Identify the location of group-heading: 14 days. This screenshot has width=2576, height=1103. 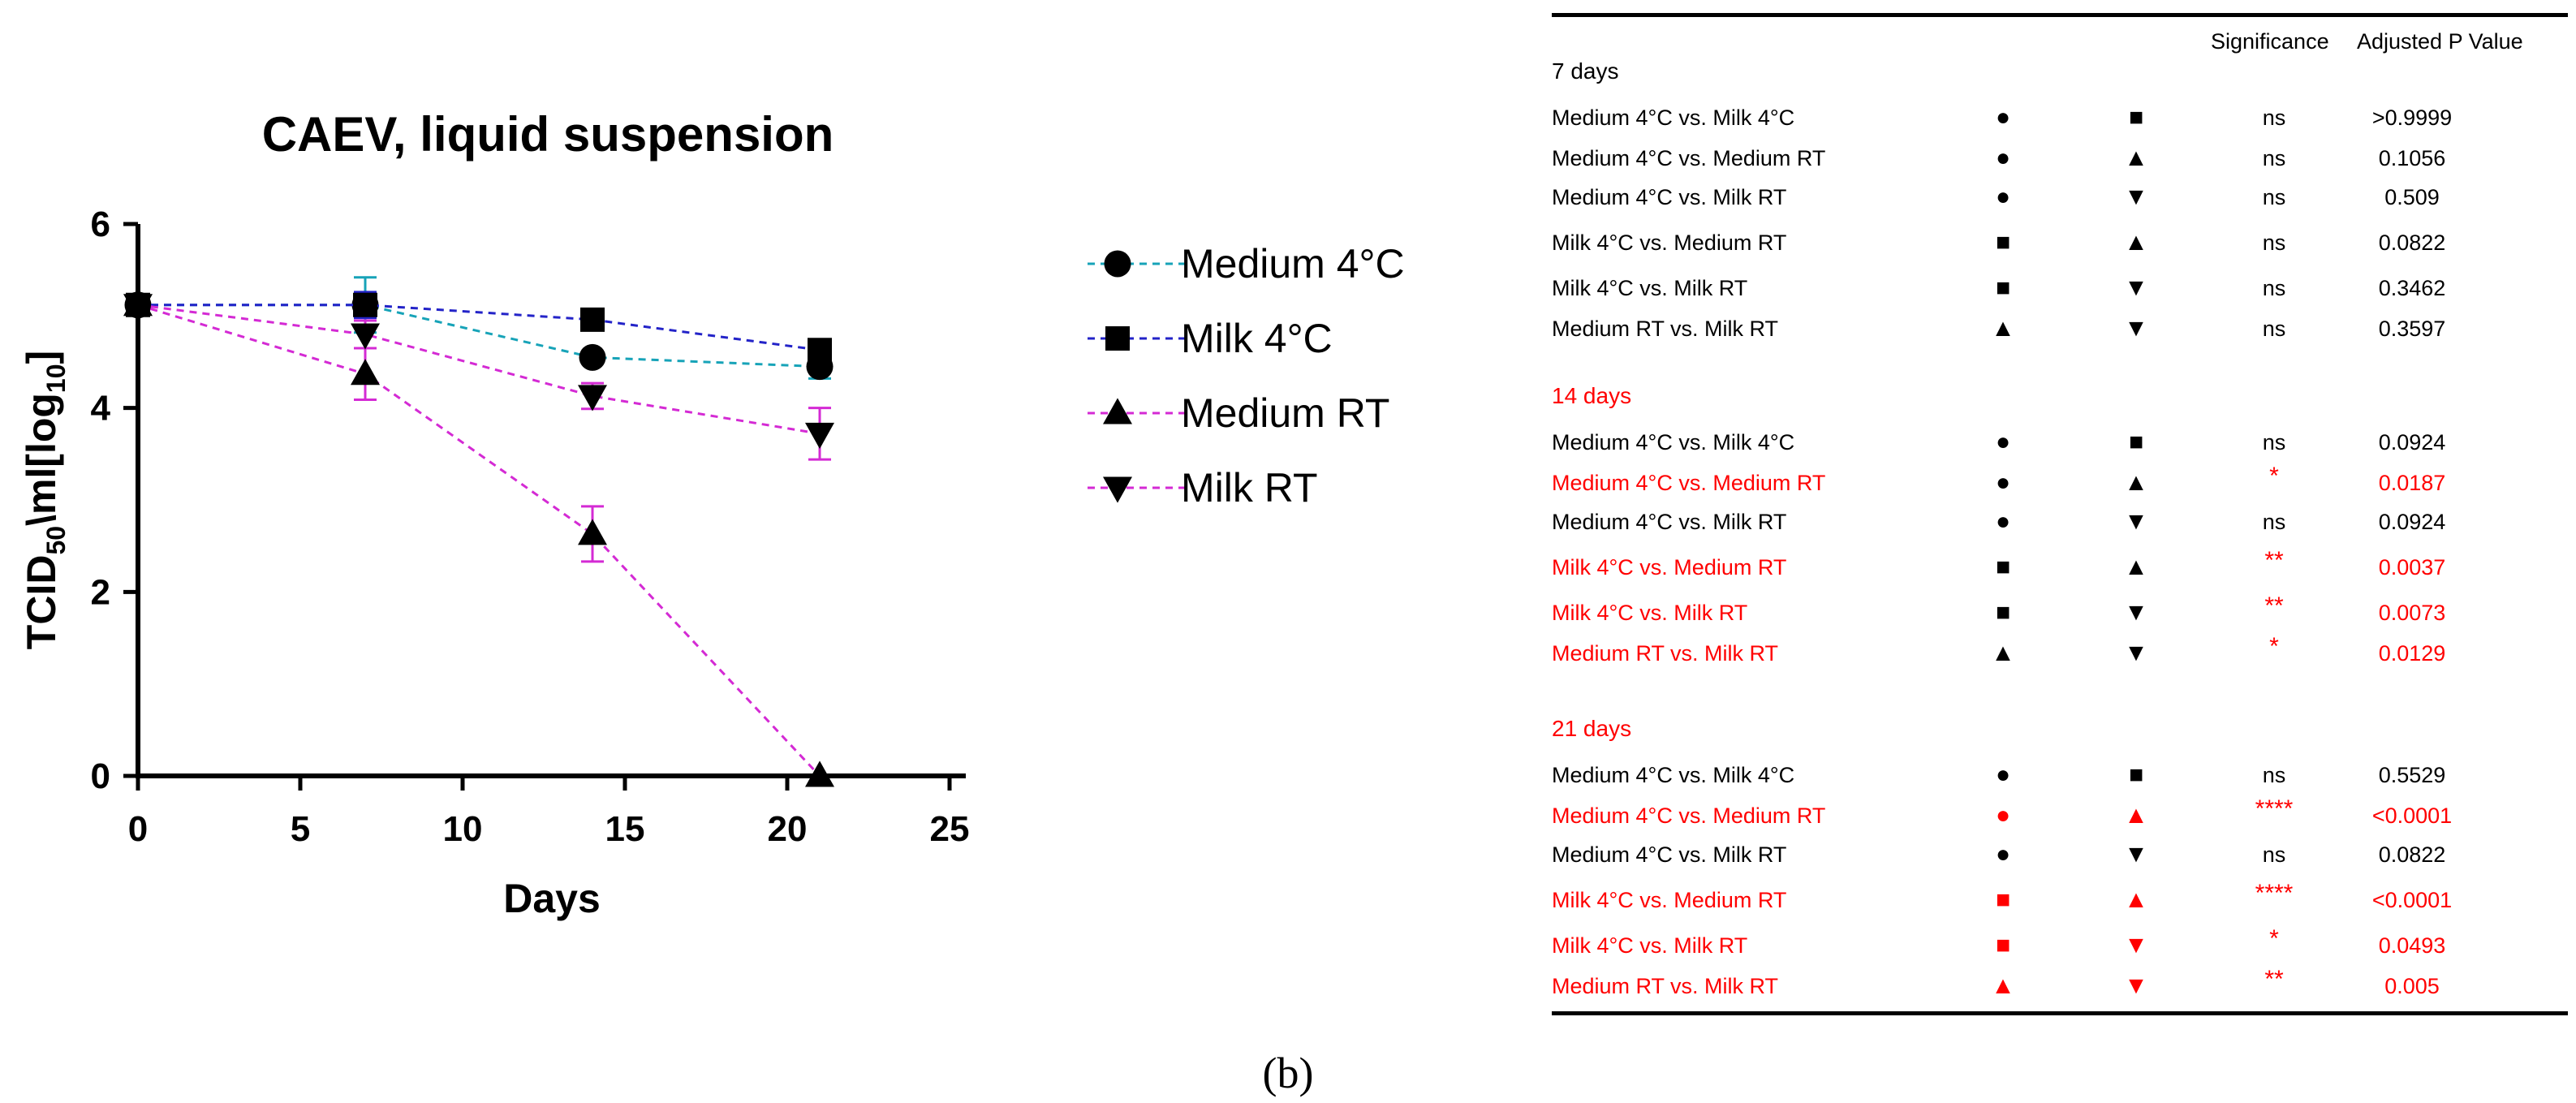
(1592, 395).